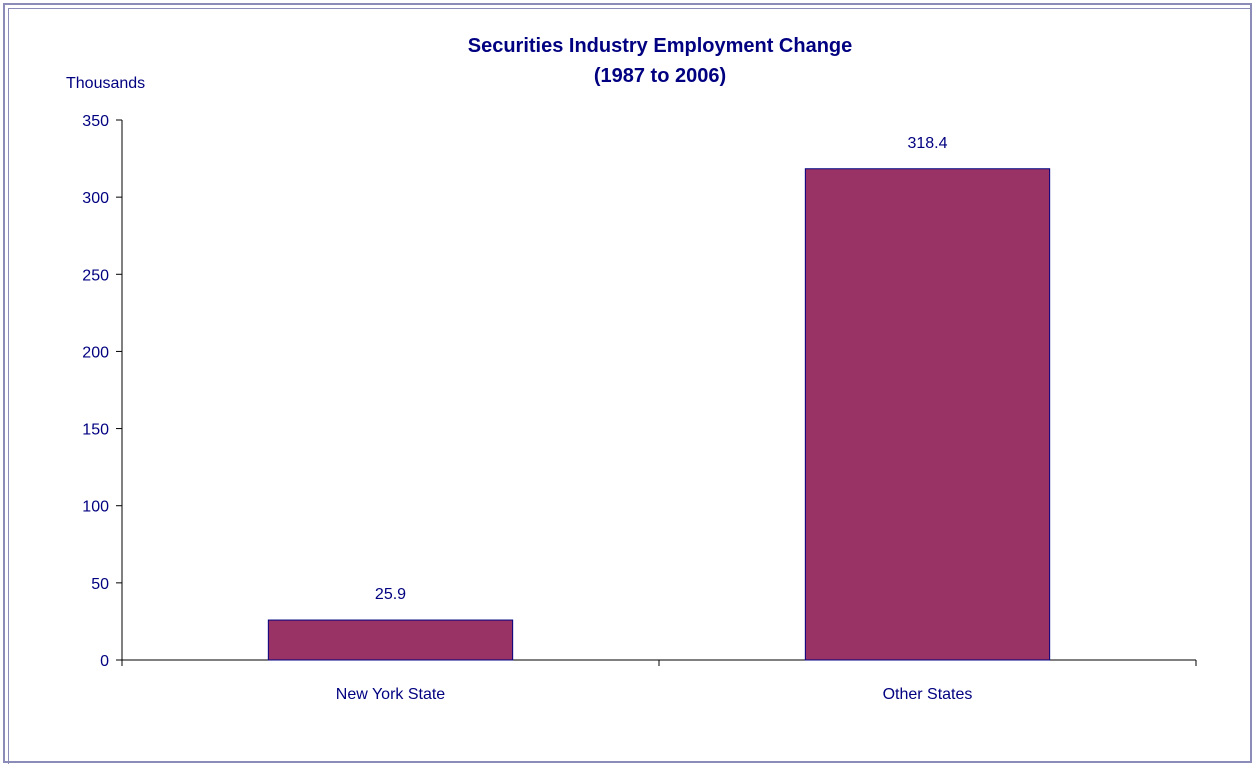 This screenshot has width=1259, height=767. What do you see at coordinates (391, 694) in the screenshot?
I see `x-tick-label: New York State` at bounding box center [391, 694].